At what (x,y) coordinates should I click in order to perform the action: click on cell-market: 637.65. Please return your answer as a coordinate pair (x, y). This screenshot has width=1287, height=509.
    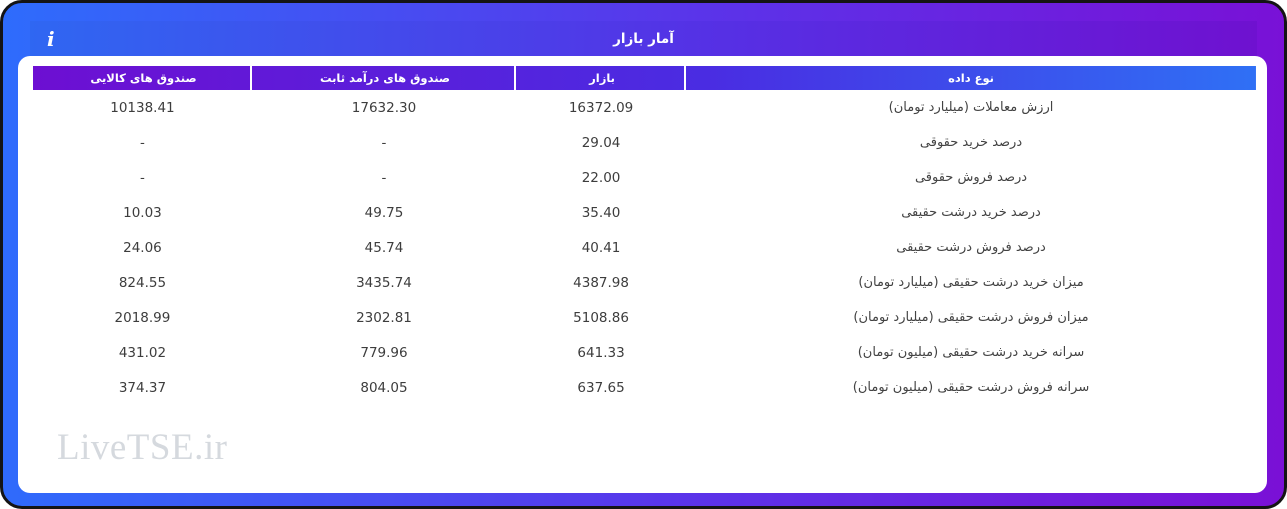
    Looking at the image, I should click on (601, 387).